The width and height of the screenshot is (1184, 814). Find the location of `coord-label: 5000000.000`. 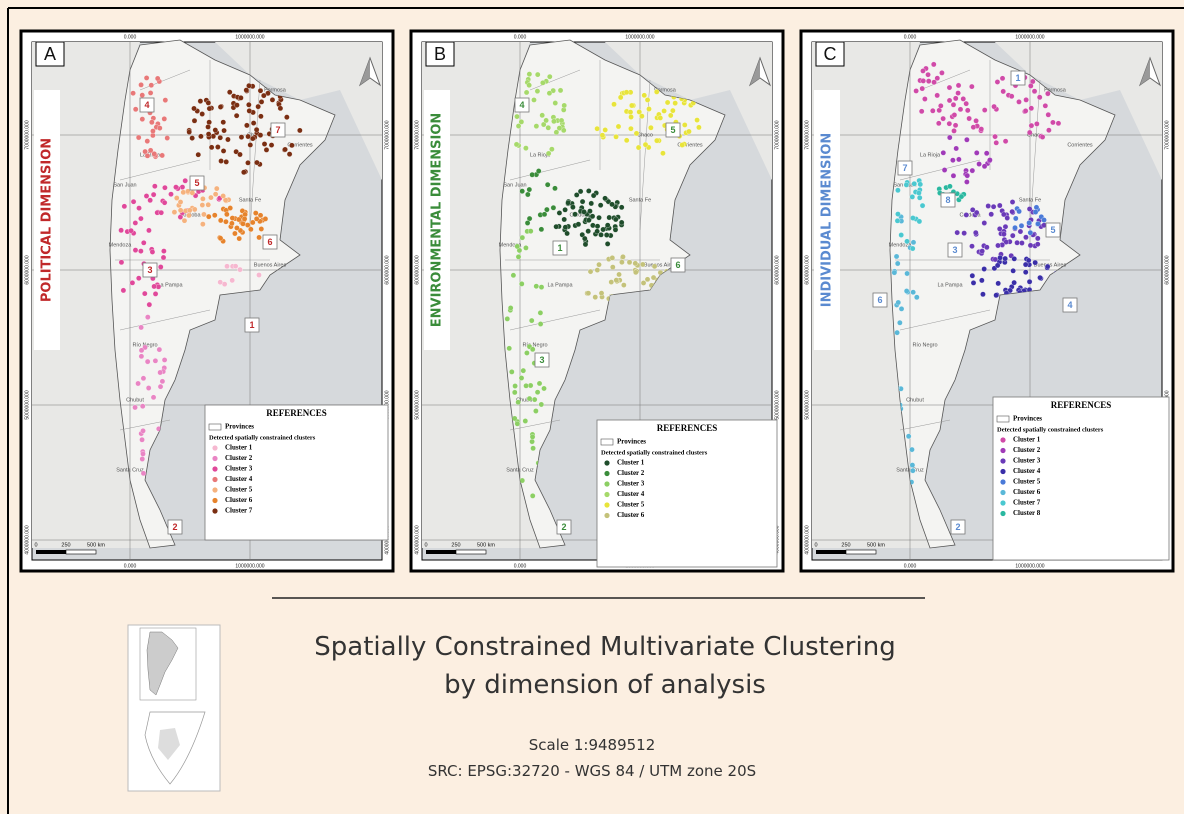

coord-label: 5000000.000 is located at coordinates (27, 404).